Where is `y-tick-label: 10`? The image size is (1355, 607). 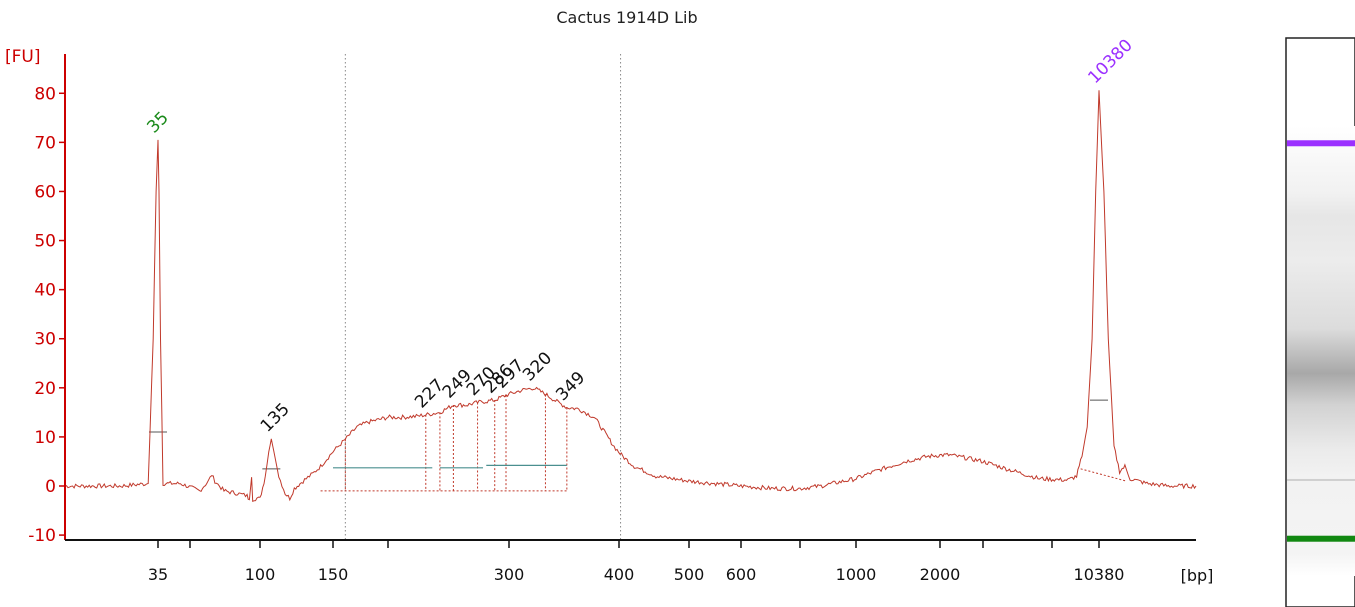
y-tick-label: 10 is located at coordinates (45, 438).